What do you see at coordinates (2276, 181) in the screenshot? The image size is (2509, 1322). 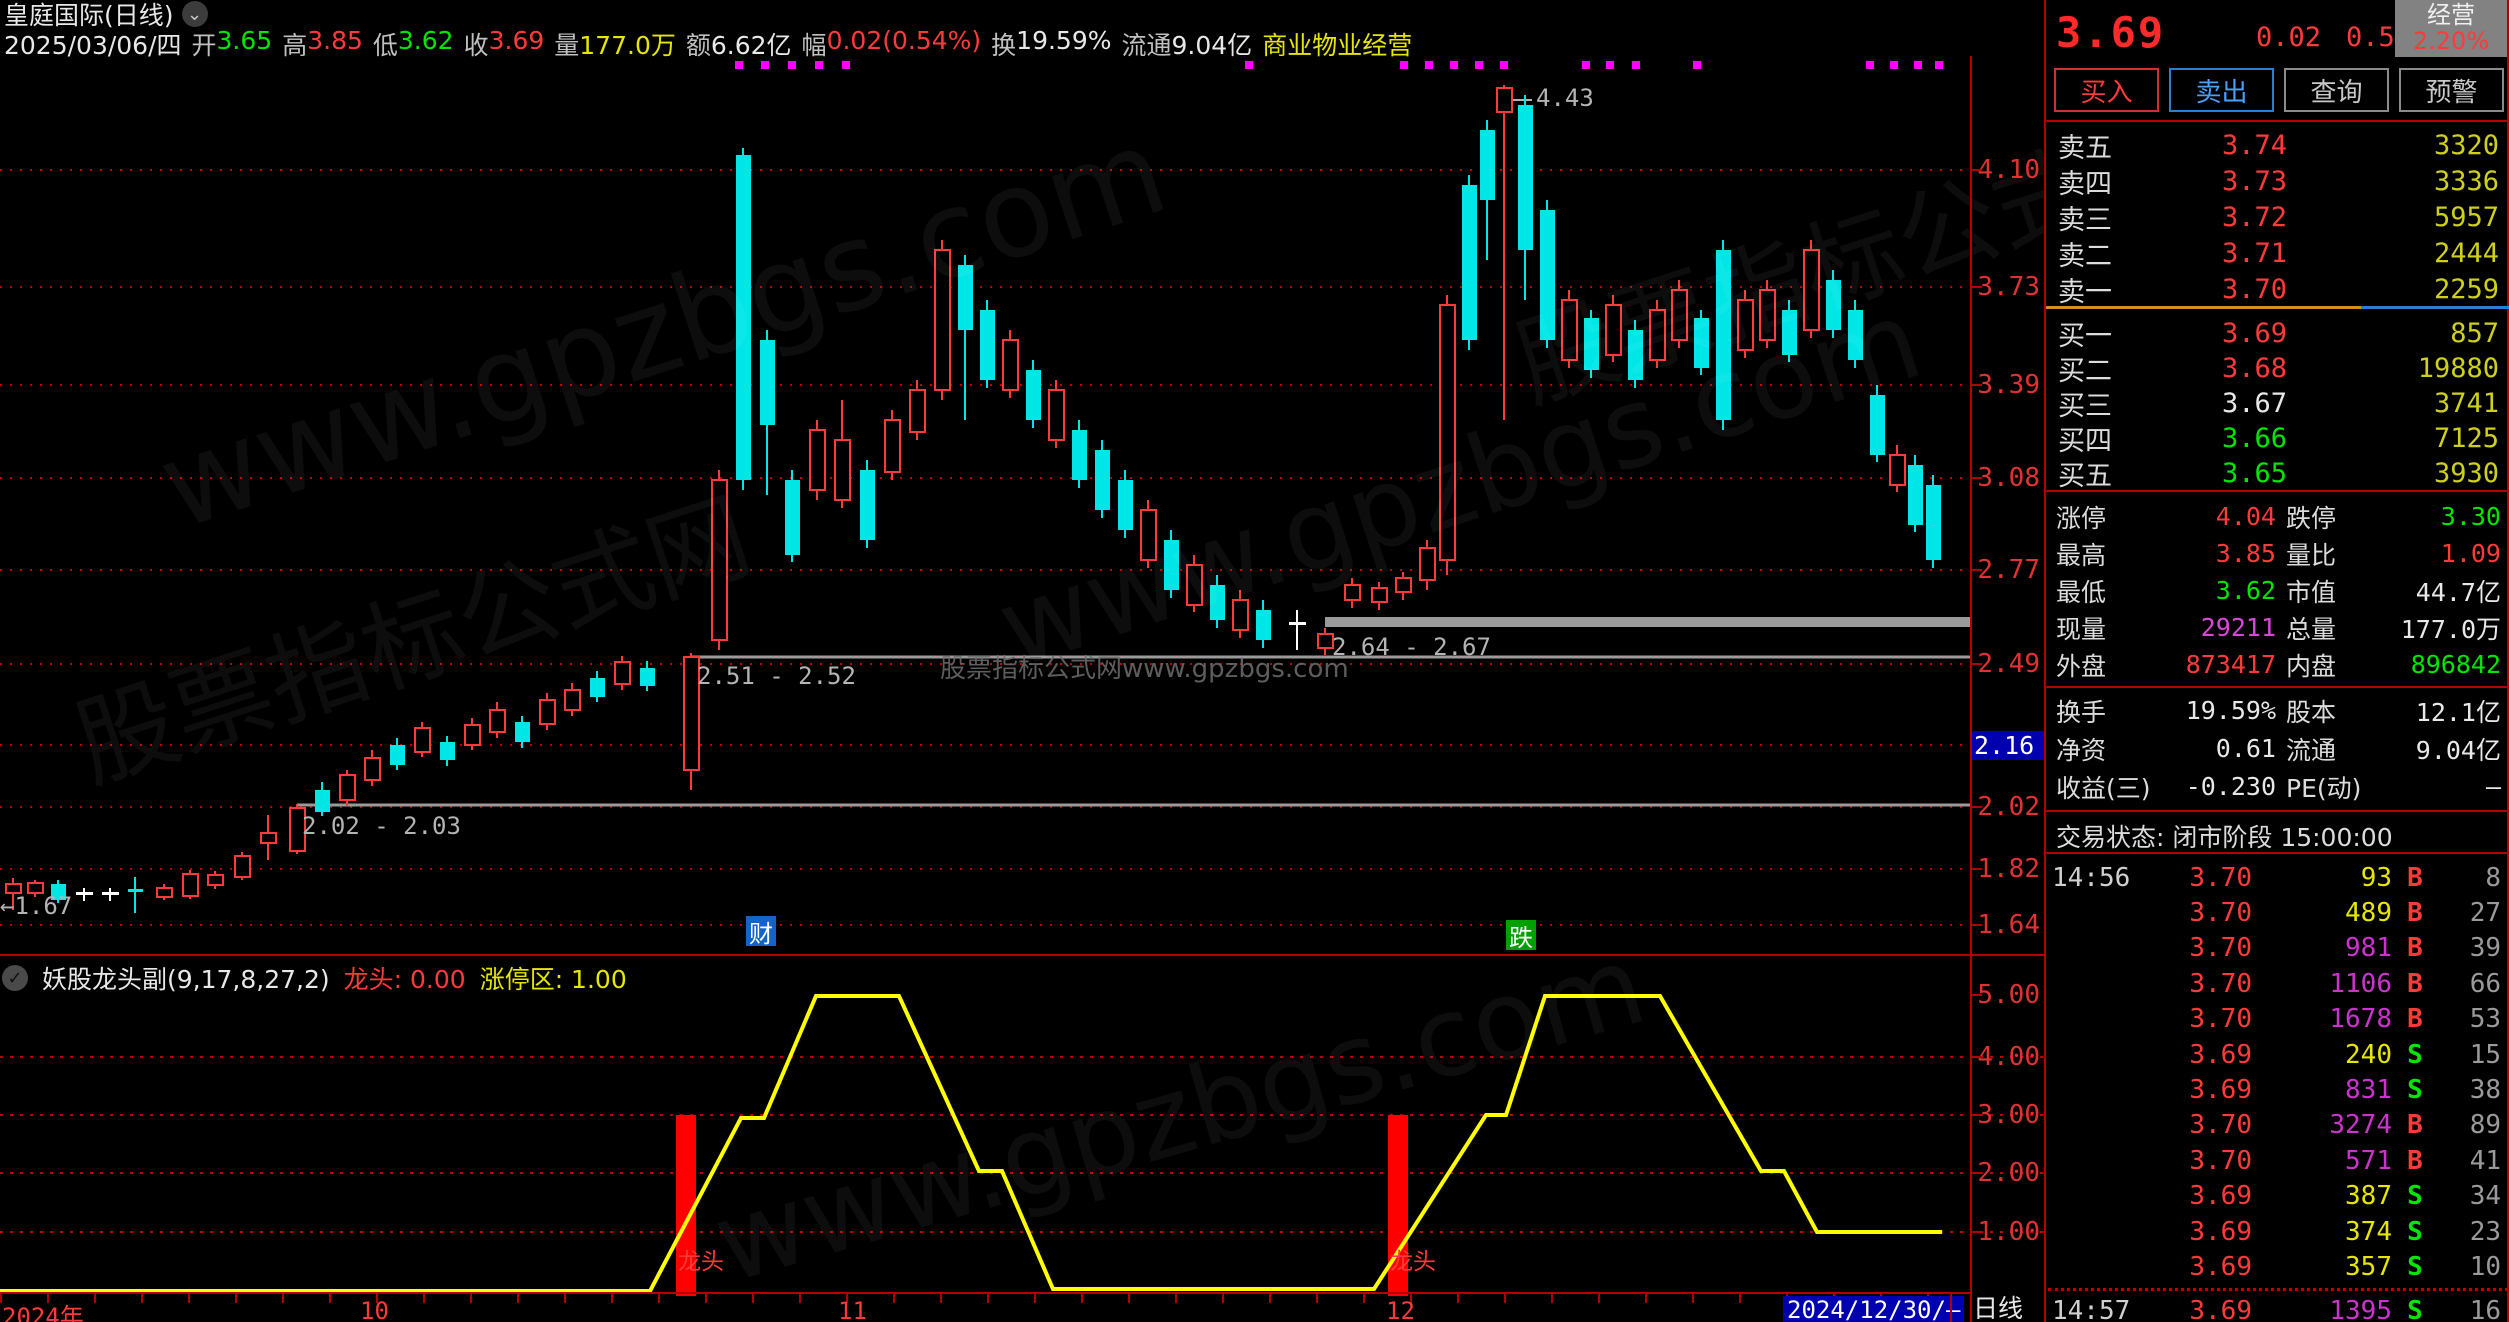 I see `ask-row: 卖四 3.73 3336` at bounding box center [2276, 181].